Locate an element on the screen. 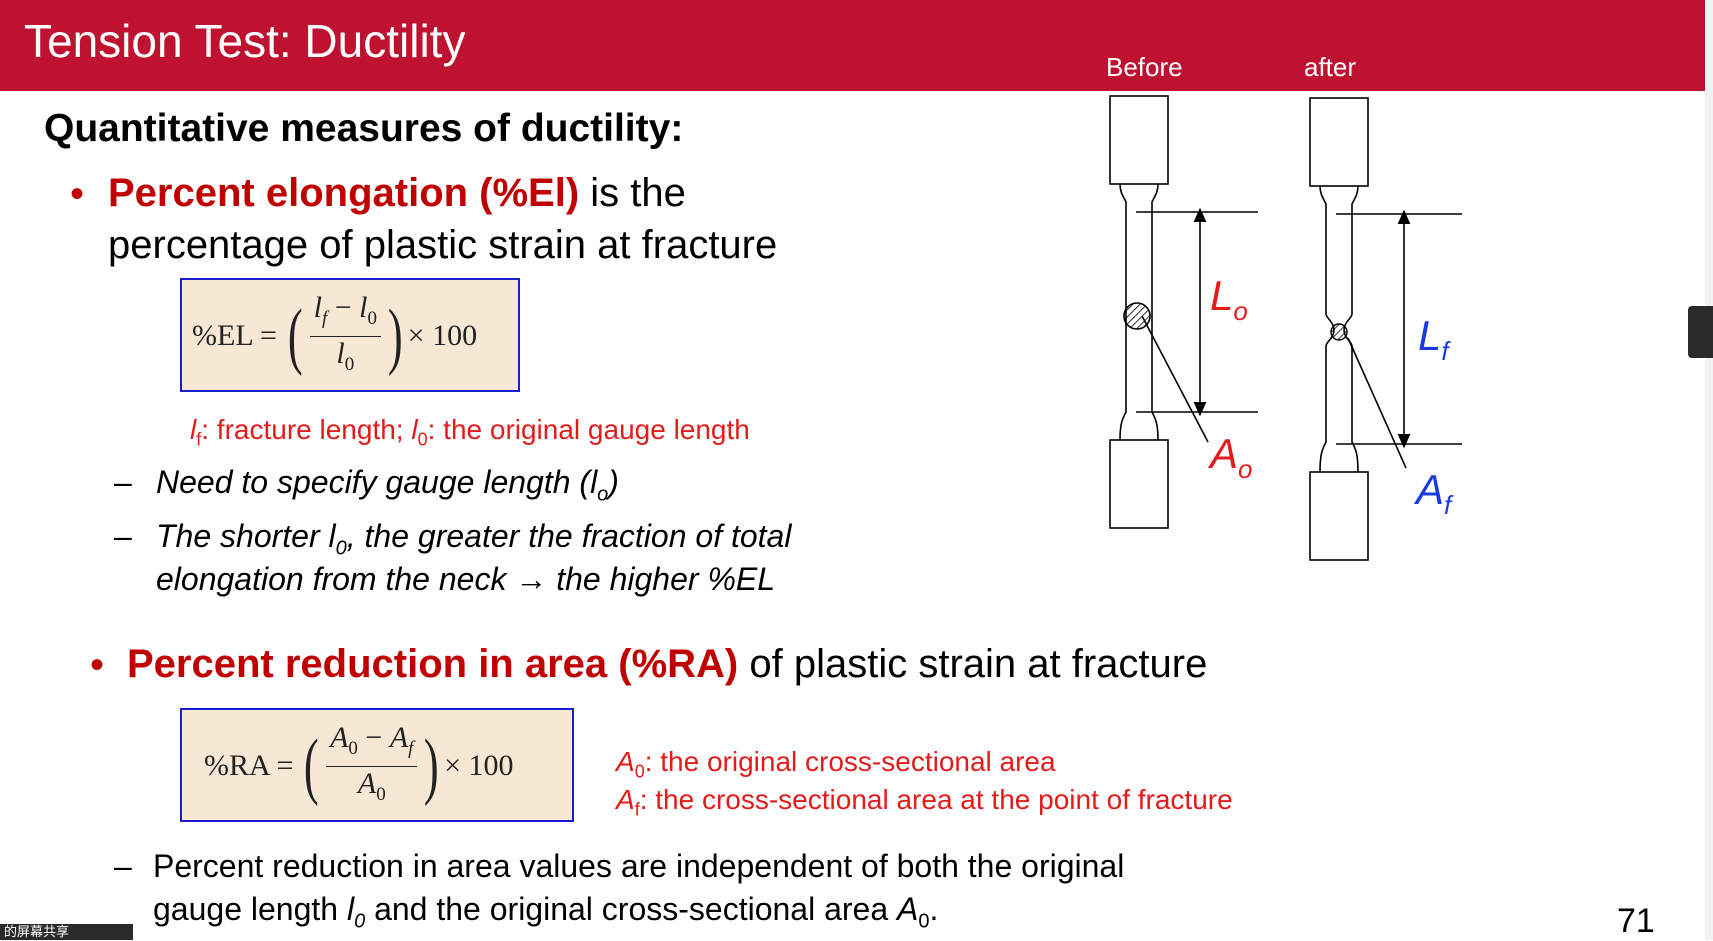  formula-fraction-ra: A0 − Af A0 is located at coordinates (372, 766).